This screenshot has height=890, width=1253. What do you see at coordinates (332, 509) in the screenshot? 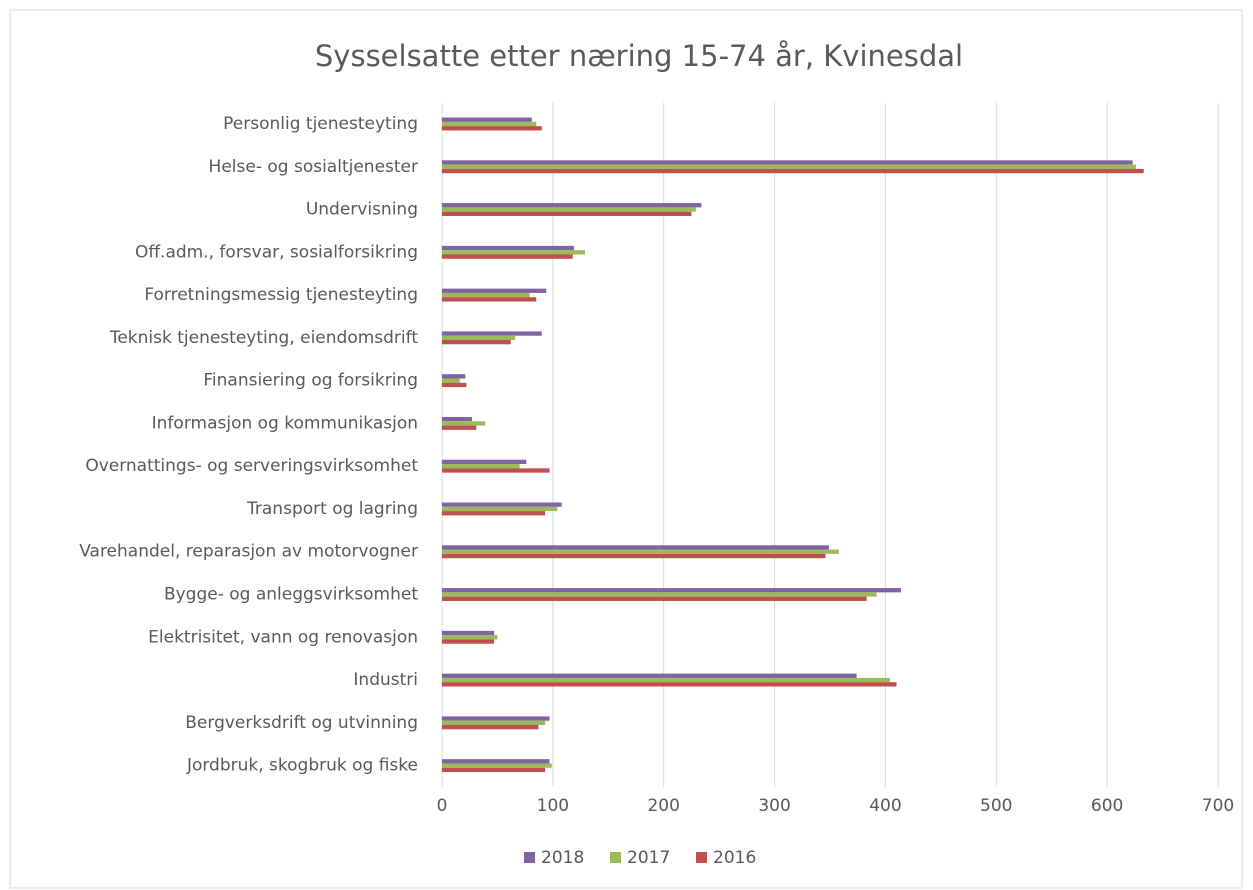
I see `y-tick-label: Transport og lagring` at bounding box center [332, 509].